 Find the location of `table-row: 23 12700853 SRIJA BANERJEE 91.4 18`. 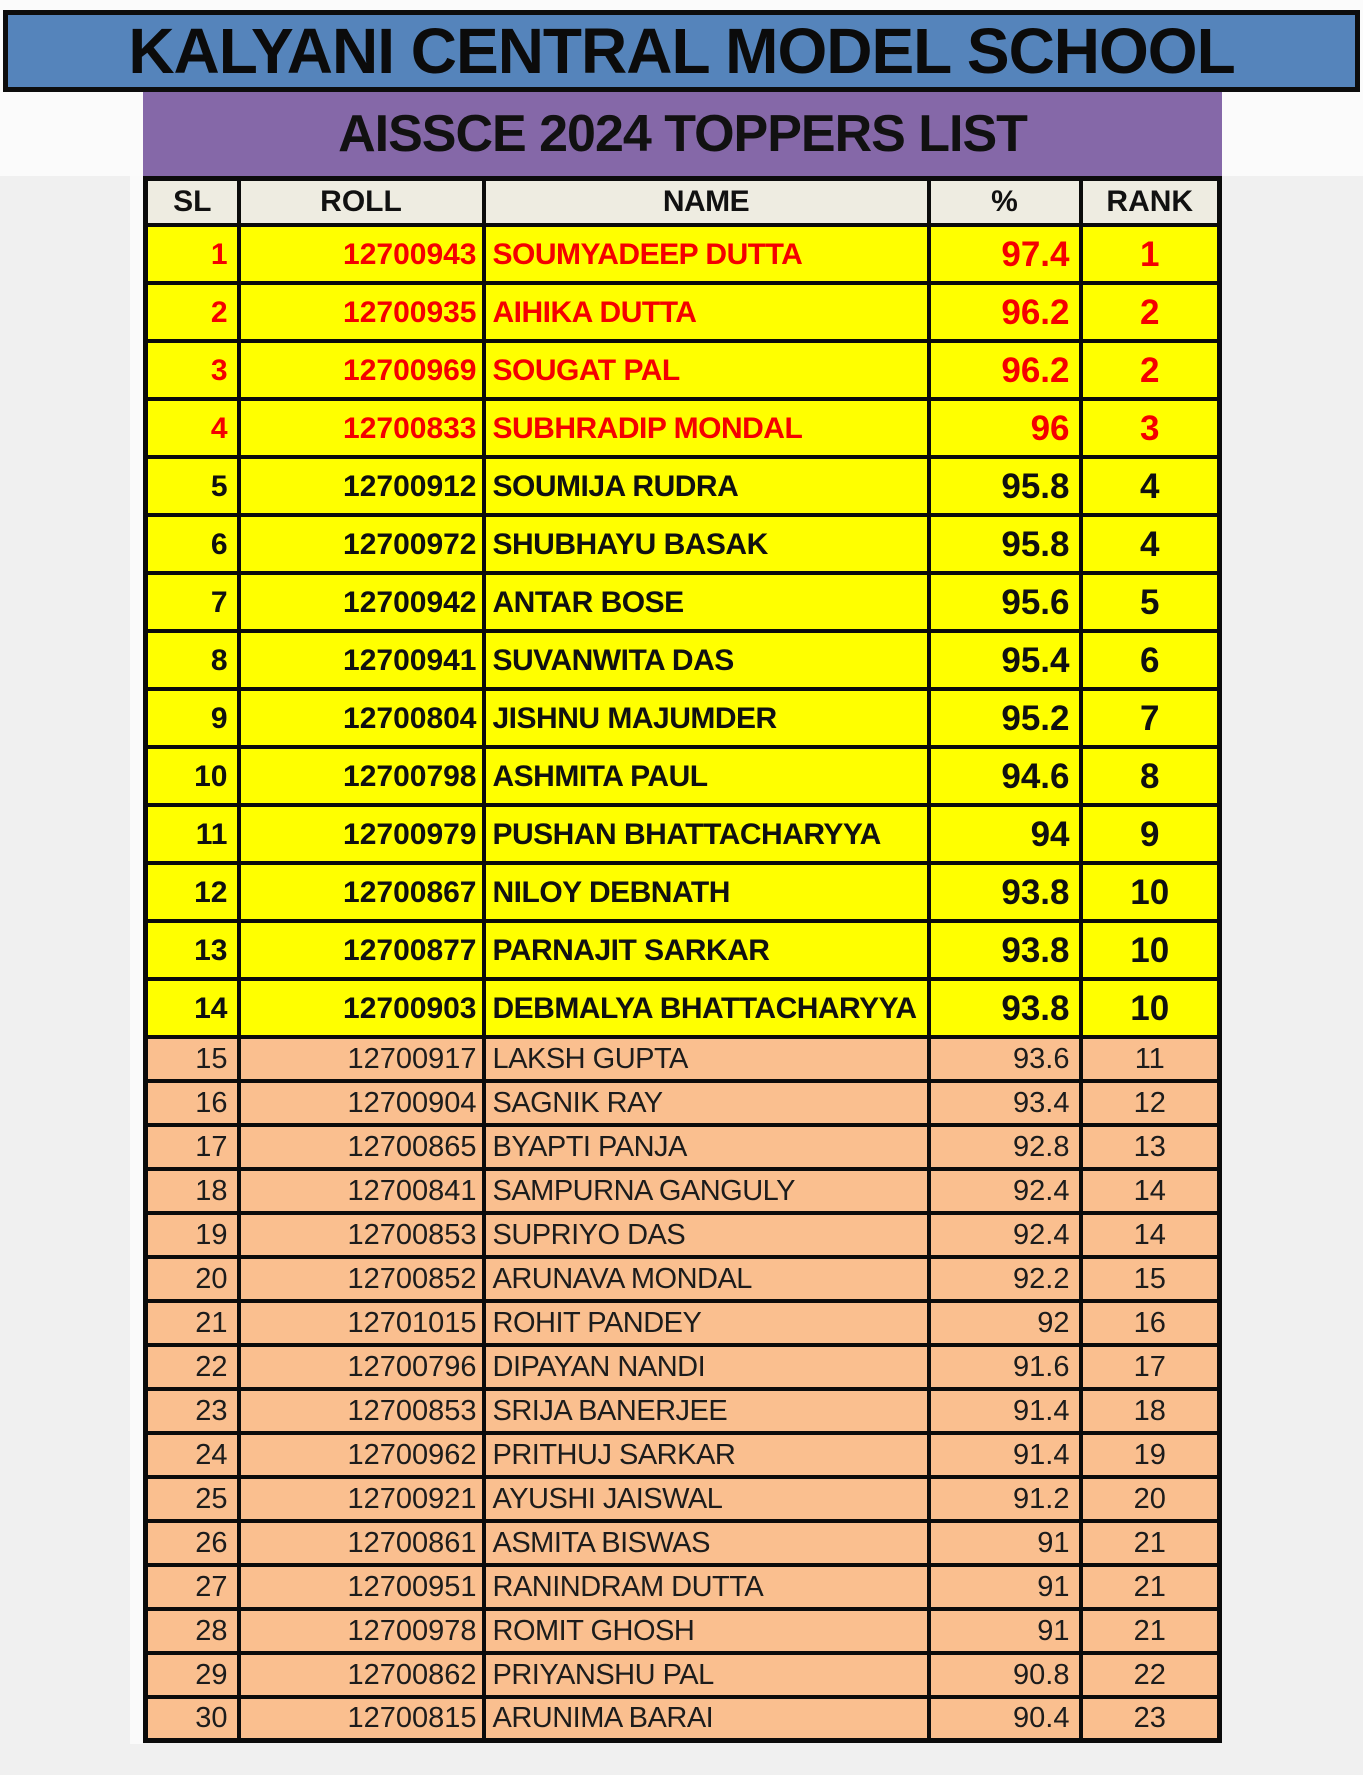

table-row: 23 12700853 SRIJA BANERJEE 91.4 18 is located at coordinates (682, 1410).